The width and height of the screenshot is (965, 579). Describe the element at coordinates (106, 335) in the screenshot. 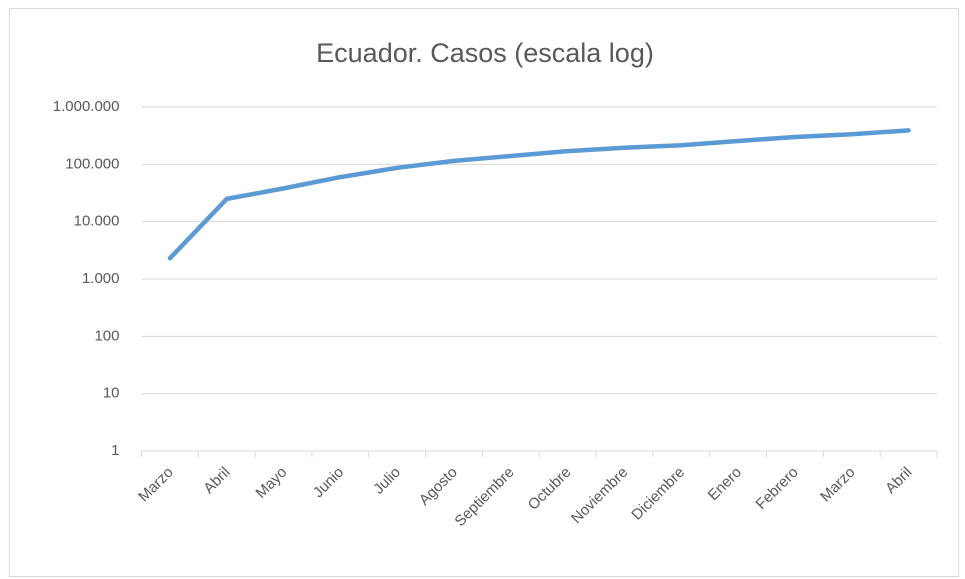

I see `y-tick-label: 100` at that location.